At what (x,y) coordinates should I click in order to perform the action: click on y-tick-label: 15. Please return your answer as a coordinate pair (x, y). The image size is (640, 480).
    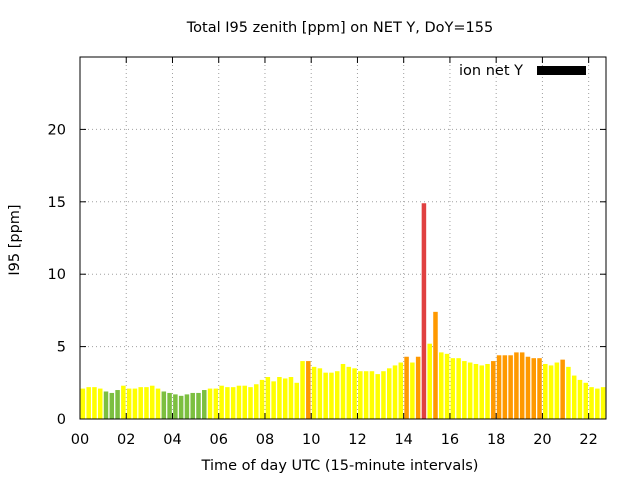
    Looking at the image, I should click on (57, 203).